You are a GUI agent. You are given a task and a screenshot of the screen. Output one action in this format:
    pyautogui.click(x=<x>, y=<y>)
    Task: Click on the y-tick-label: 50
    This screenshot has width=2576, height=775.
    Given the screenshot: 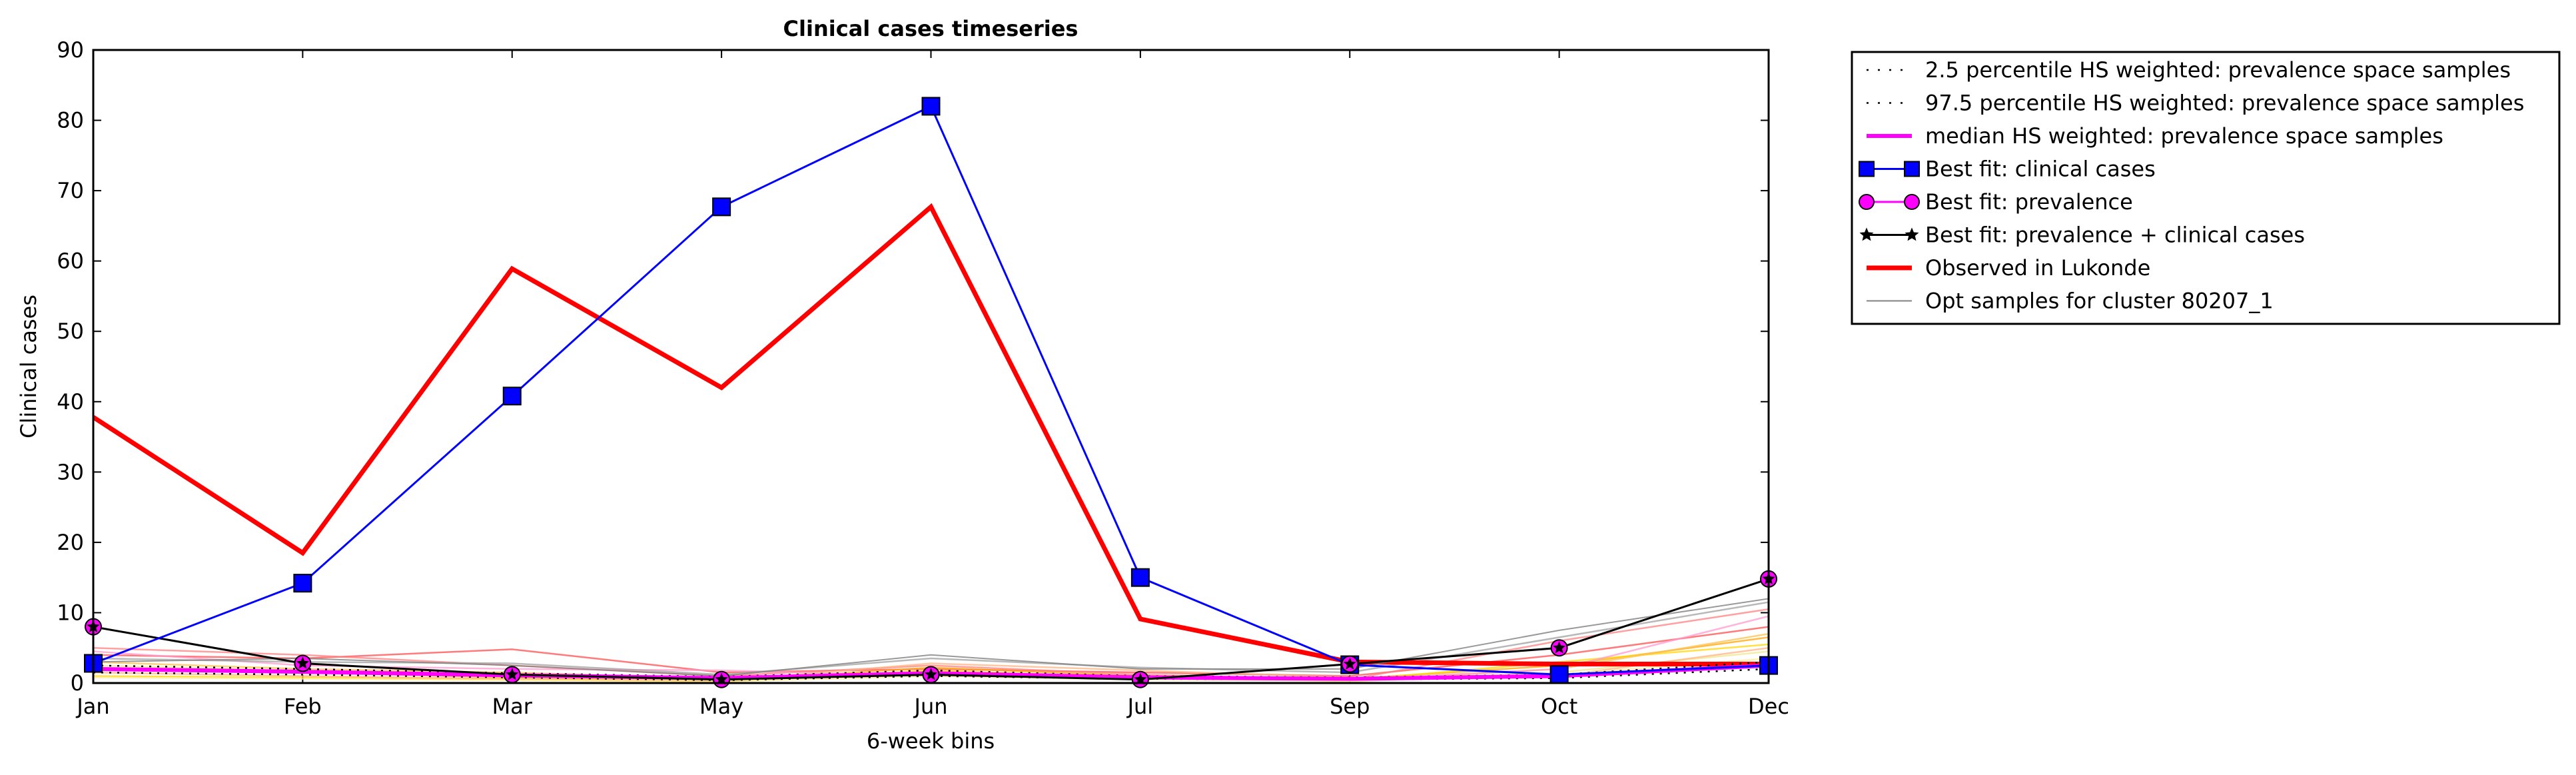 What is the action you would take?
    pyautogui.click(x=71, y=331)
    